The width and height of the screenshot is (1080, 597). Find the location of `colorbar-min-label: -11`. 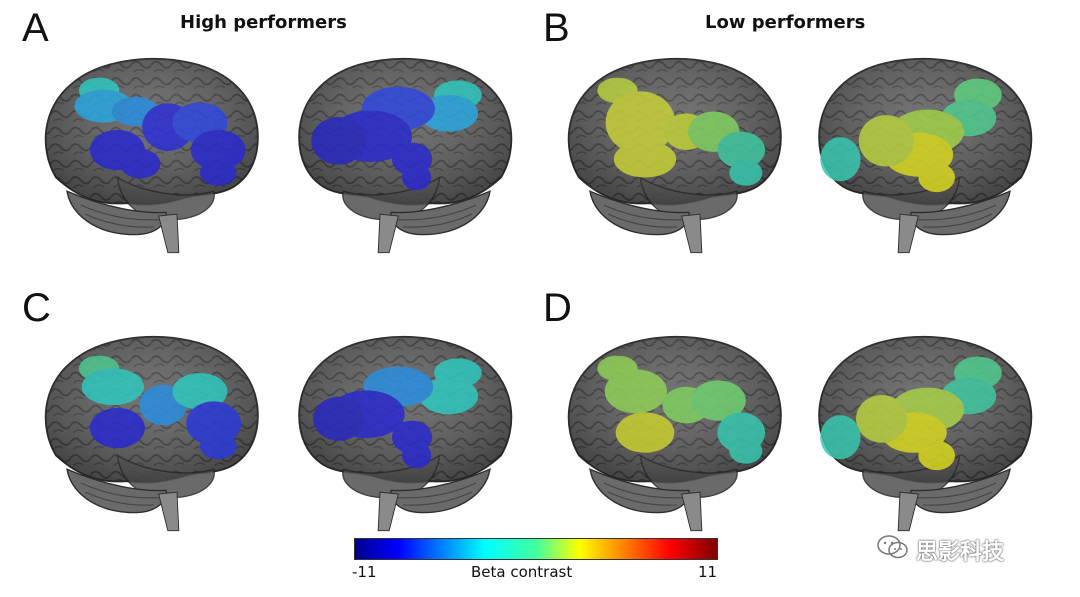

colorbar-min-label: -11 is located at coordinates (364, 572).